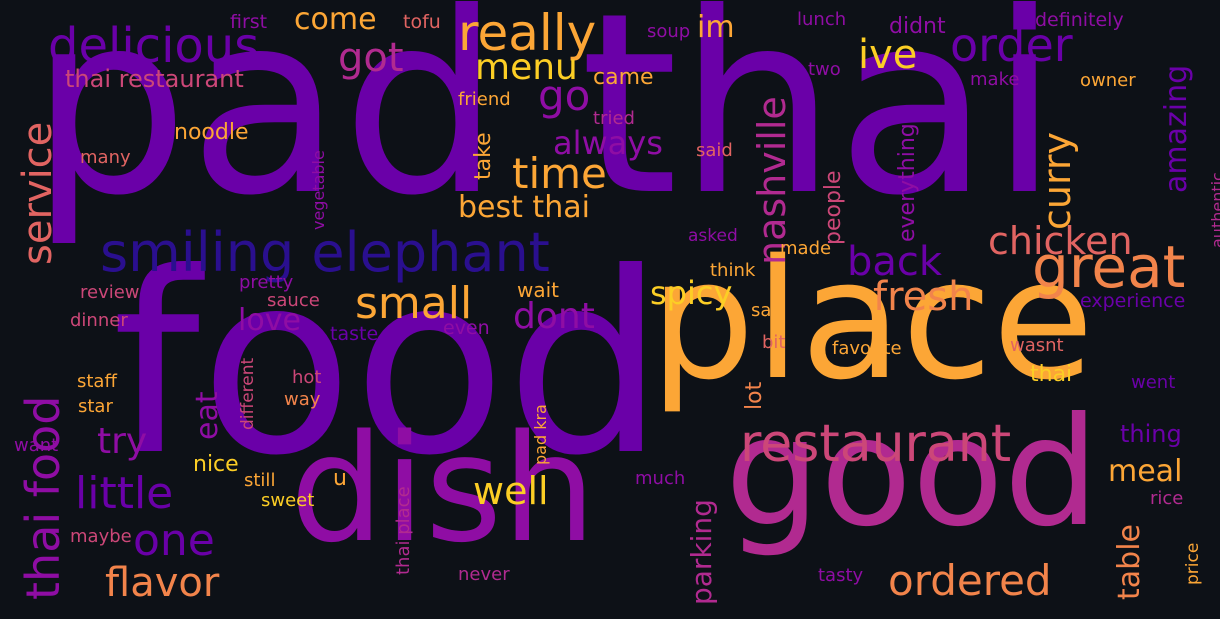 Image resolution: width=1220 pixels, height=619 pixels. Describe the element at coordinates (907, 182) in the screenshot. I see `word-everything: everything` at that location.